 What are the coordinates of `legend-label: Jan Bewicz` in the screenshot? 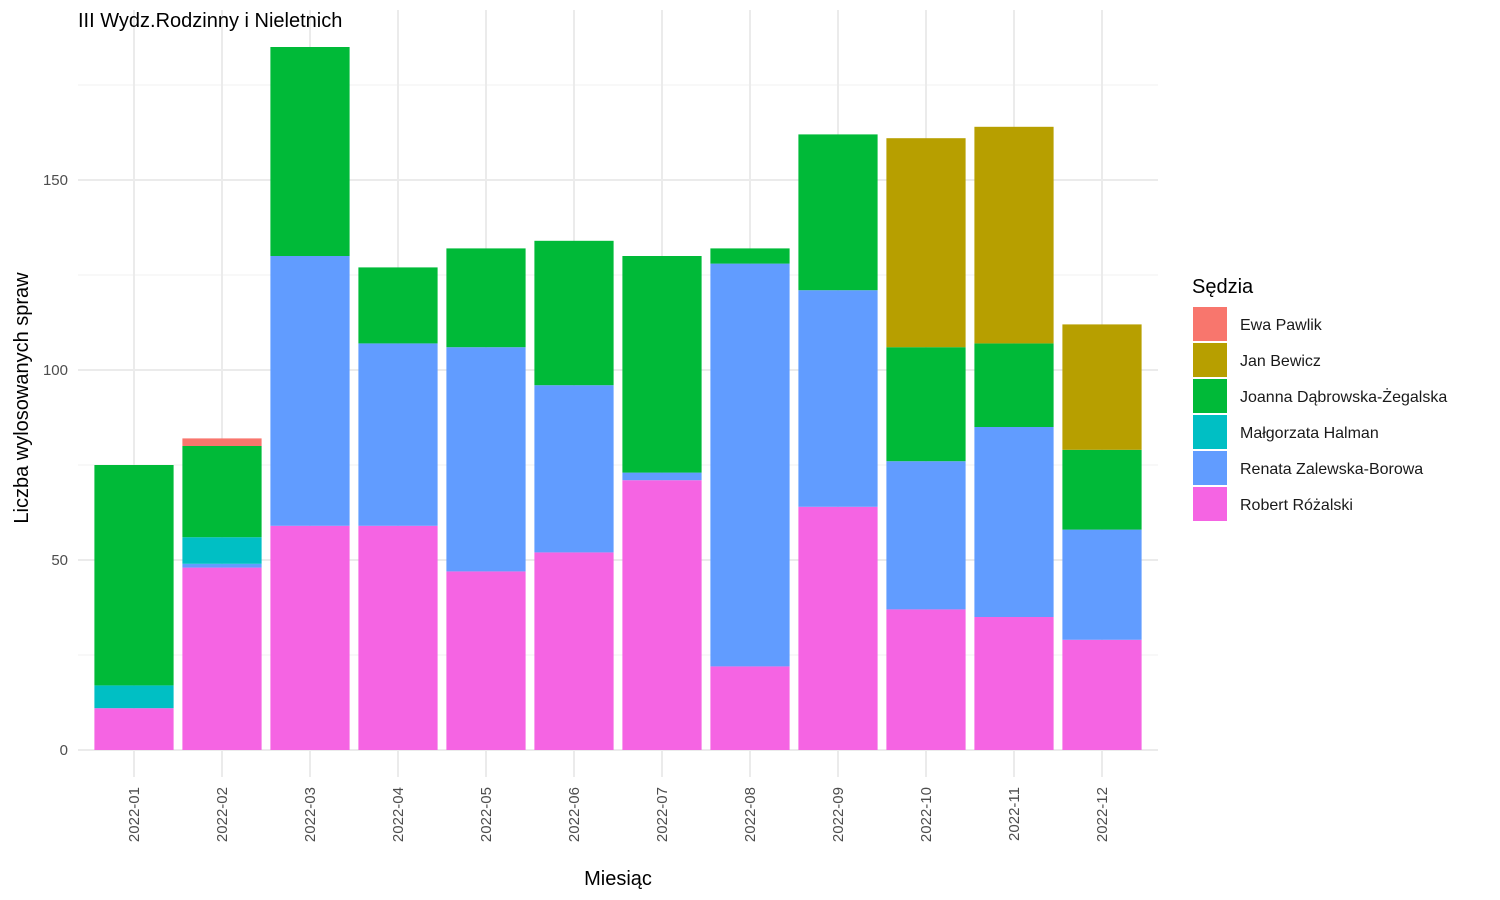 It's located at (1280, 361).